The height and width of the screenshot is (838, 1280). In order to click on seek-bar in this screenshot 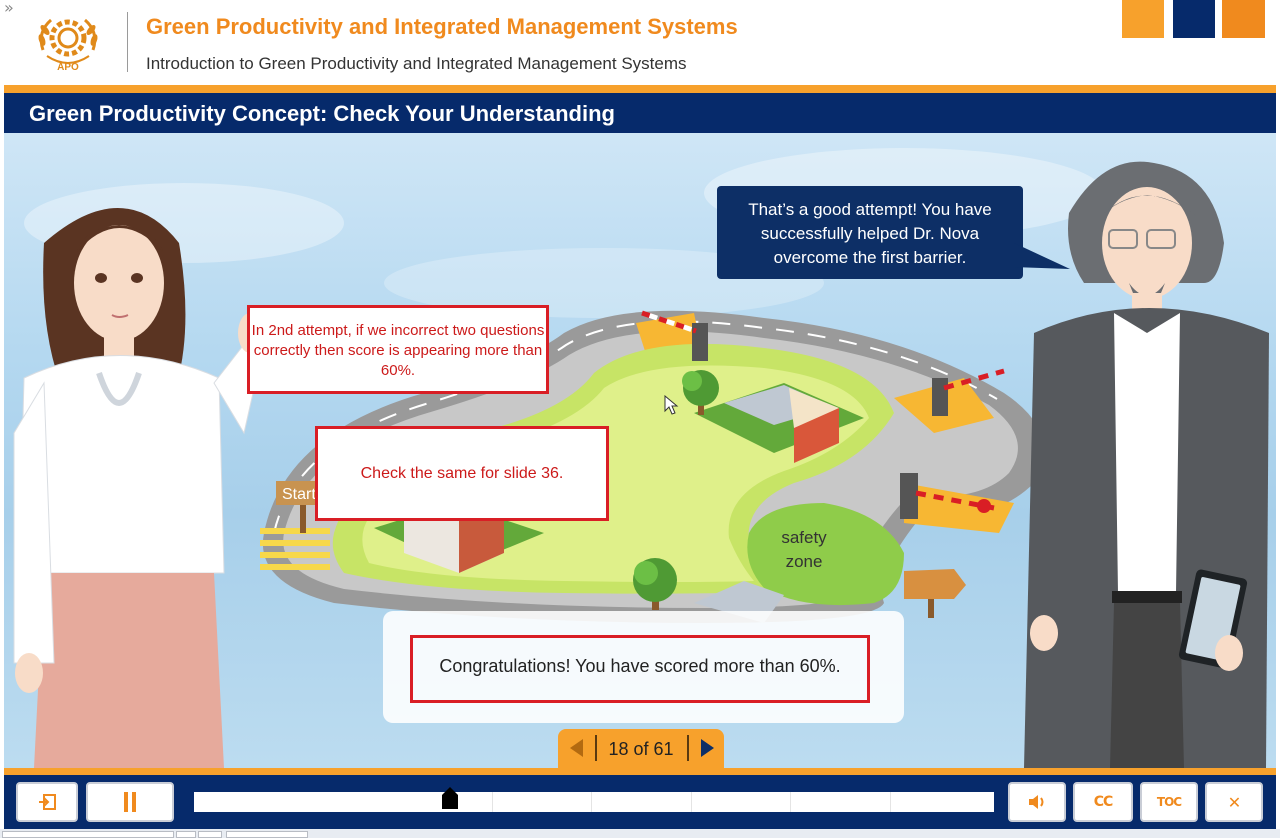, I will do `click(594, 802)`.